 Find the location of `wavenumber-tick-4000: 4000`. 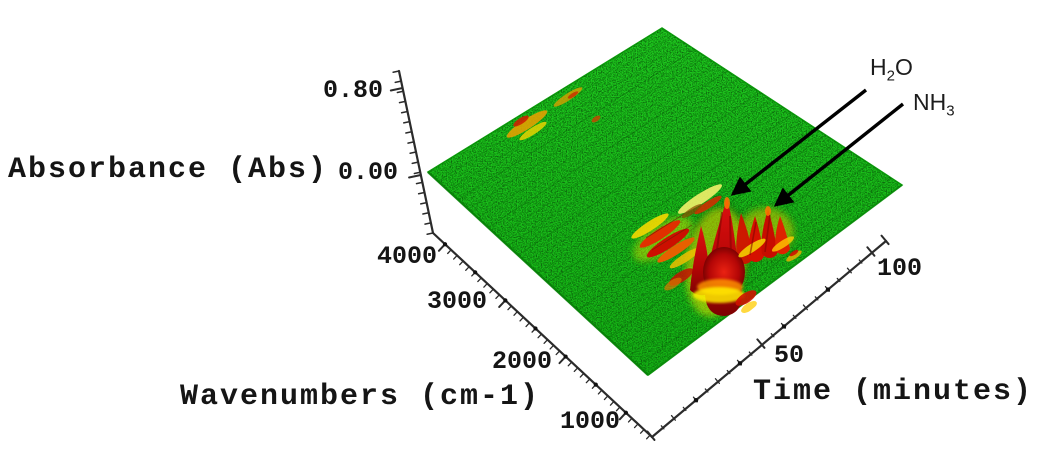

wavenumber-tick-4000: 4000 is located at coordinates (406, 256).